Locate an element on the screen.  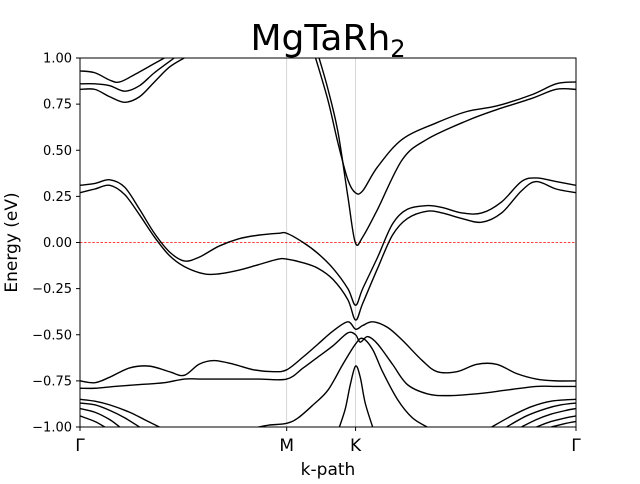
y-tick-label: −0.75 is located at coordinates (52, 381).